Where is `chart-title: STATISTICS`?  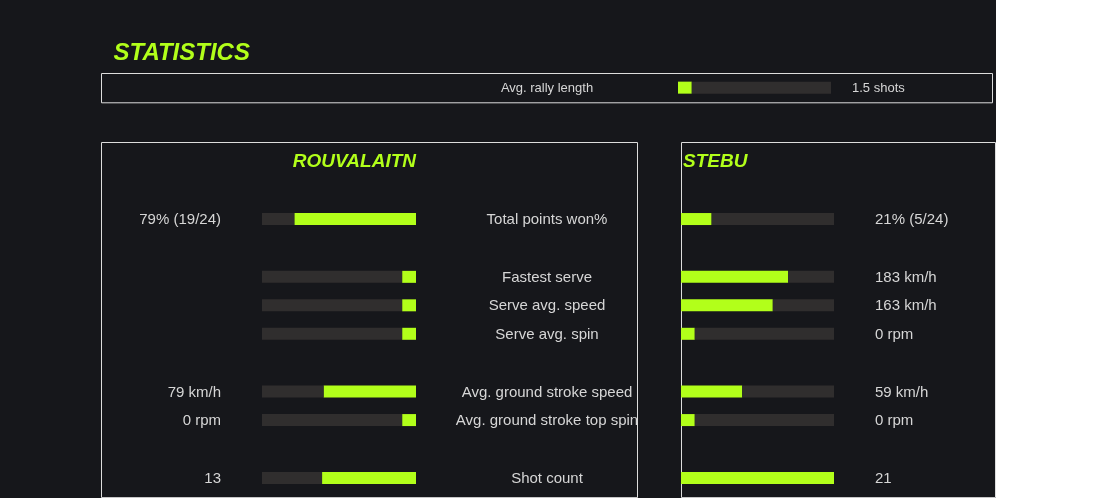 chart-title: STATISTICS is located at coordinates (181, 51).